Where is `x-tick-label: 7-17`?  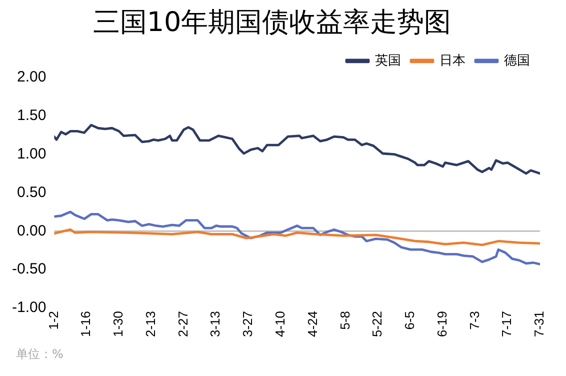
x-tick-label: 7-17 is located at coordinates (506, 324).